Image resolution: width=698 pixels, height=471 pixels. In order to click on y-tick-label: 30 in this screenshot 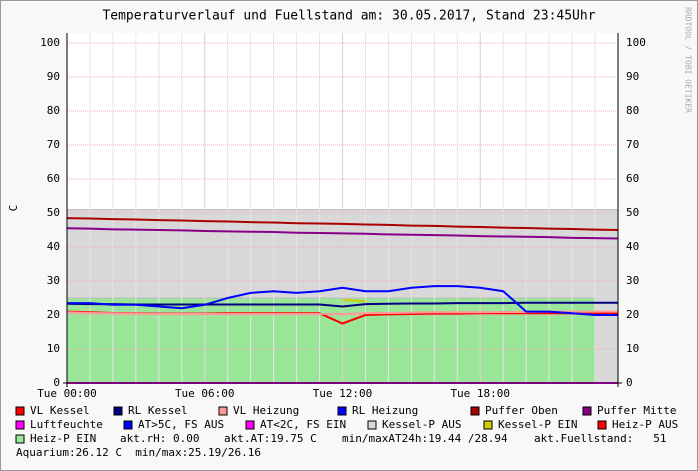, I will do `click(53, 280)`.